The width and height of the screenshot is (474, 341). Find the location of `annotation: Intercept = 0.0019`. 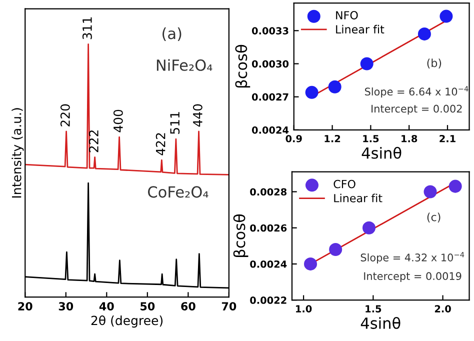

annotation: Intercept = 0.0019 is located at coordinates (413, 277).